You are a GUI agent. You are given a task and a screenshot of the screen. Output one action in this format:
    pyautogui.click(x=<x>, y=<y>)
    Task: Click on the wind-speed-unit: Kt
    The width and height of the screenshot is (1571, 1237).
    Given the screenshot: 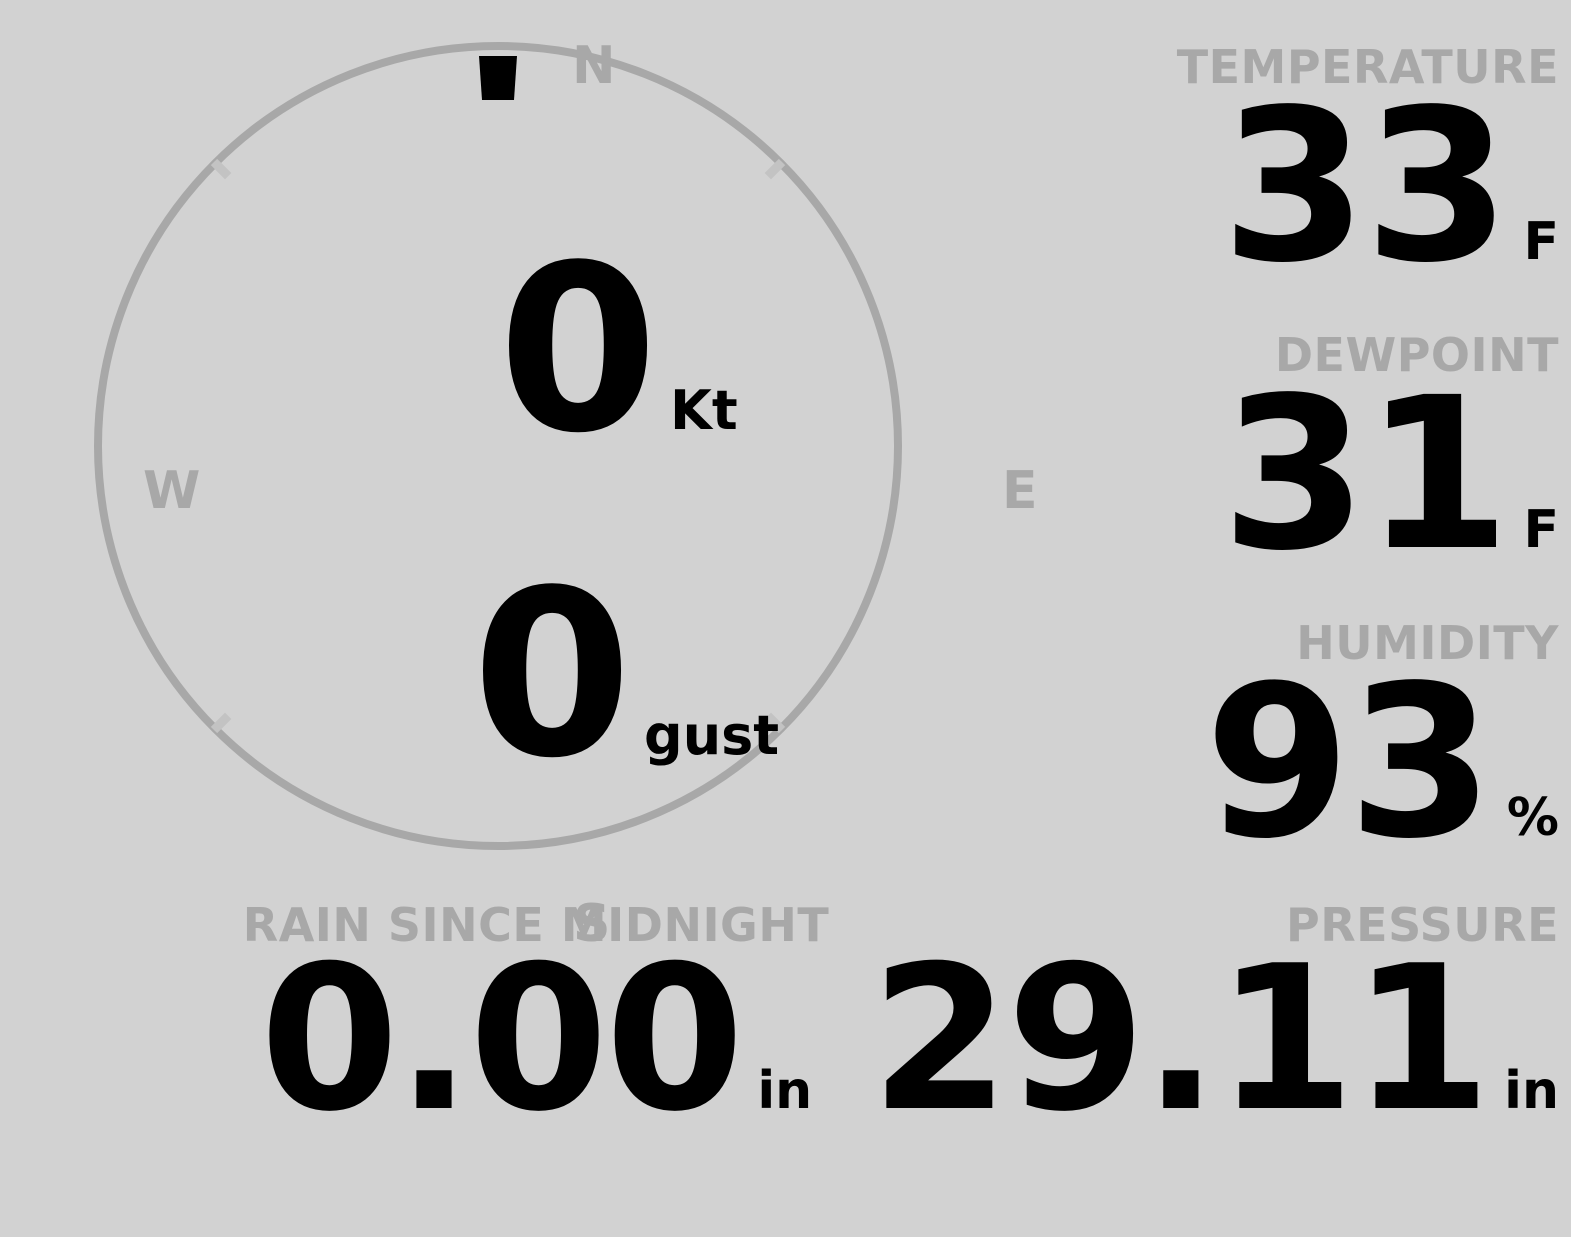 What is the action you would take?
    pyautogui.click(x=704, y=410)
    